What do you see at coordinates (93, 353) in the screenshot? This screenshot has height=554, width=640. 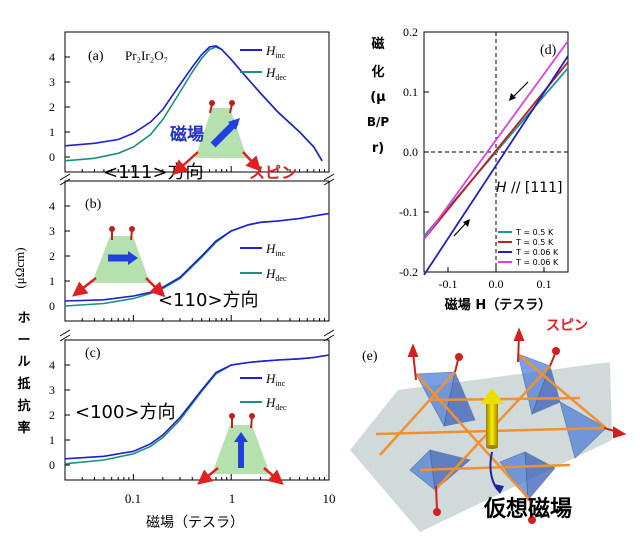 I see `panel-c-label: (c)` at bounding box center [93, 353].